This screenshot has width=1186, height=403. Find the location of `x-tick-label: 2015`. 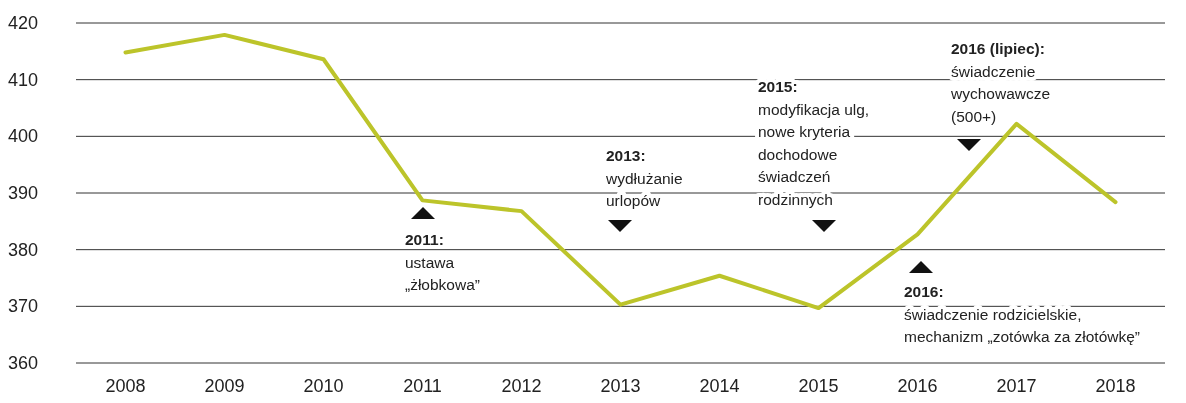

x-tick-label: 2015 is located at coordinates (818, 385).